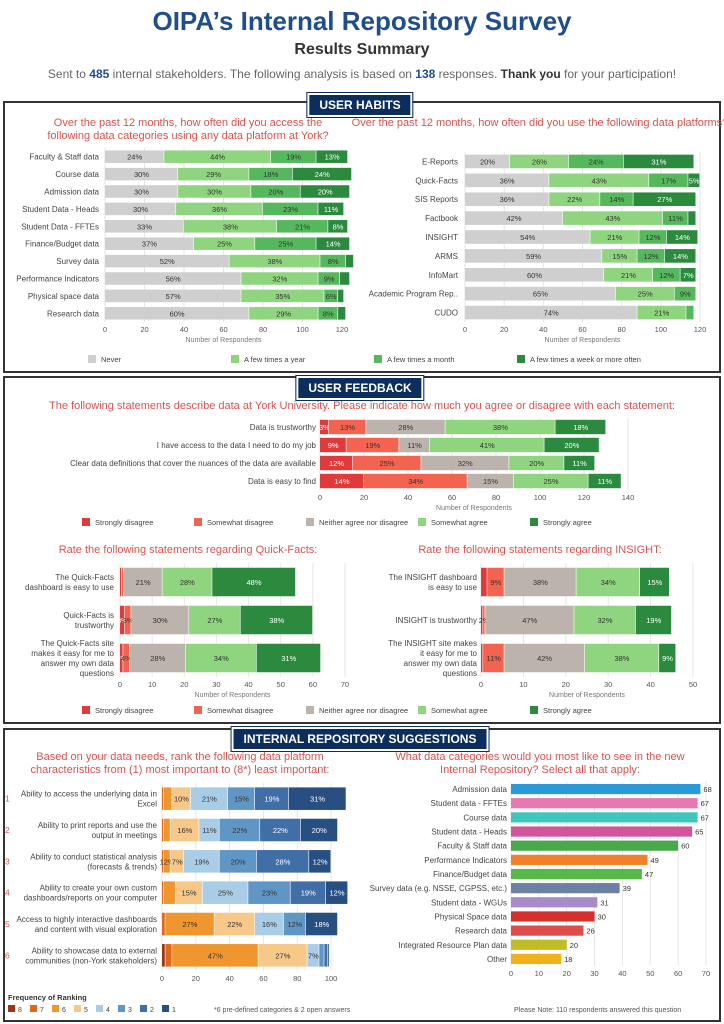  Describe the element at coordinates (360, 388) in the screenshot. I see `section-user-feedback: USER FEEDBACK` at that location.